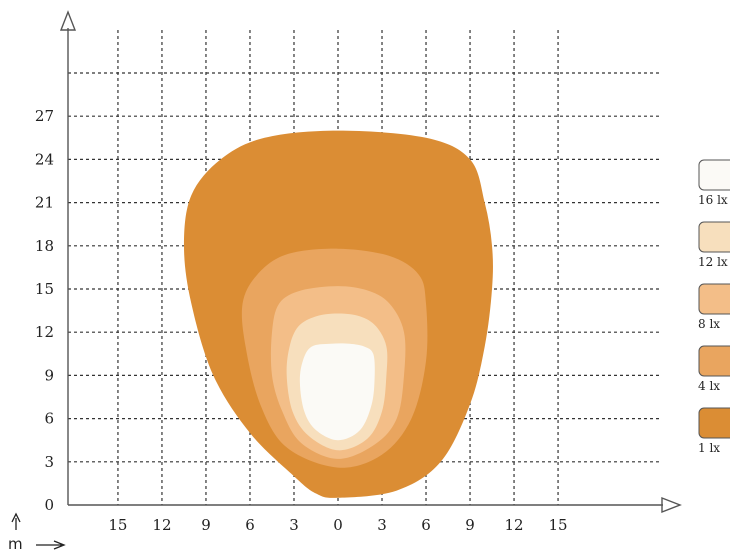 This screenshot has width=730, height=553. What do you see at coordinates (44, 203) in the screenshot?
I see `y-tick-label: 21` at bounding box center [44, 203].